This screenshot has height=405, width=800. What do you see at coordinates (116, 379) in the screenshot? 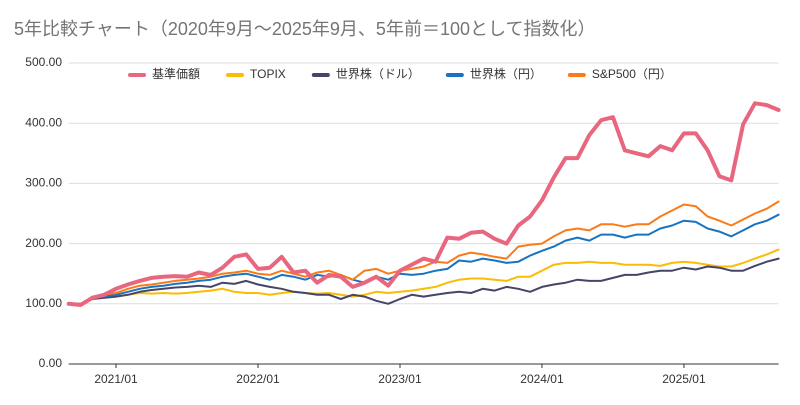
I see `x-tick-label: 2021/01` at bounding box center [116, 379].